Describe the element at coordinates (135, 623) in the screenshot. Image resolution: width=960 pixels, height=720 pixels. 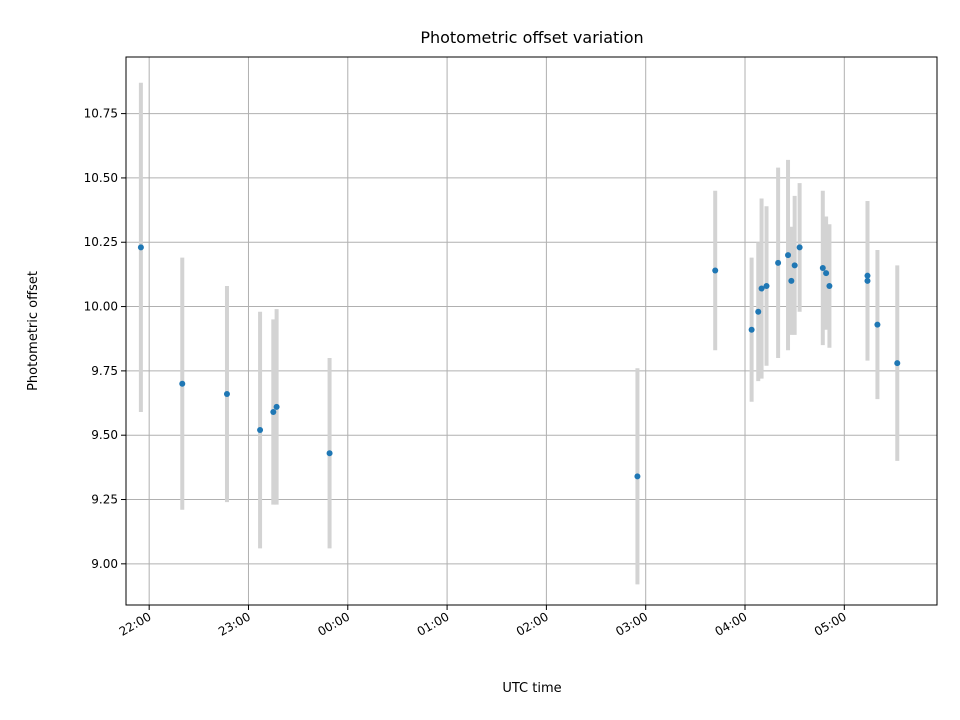
I see `x-tick-label: 22:00` at that location.